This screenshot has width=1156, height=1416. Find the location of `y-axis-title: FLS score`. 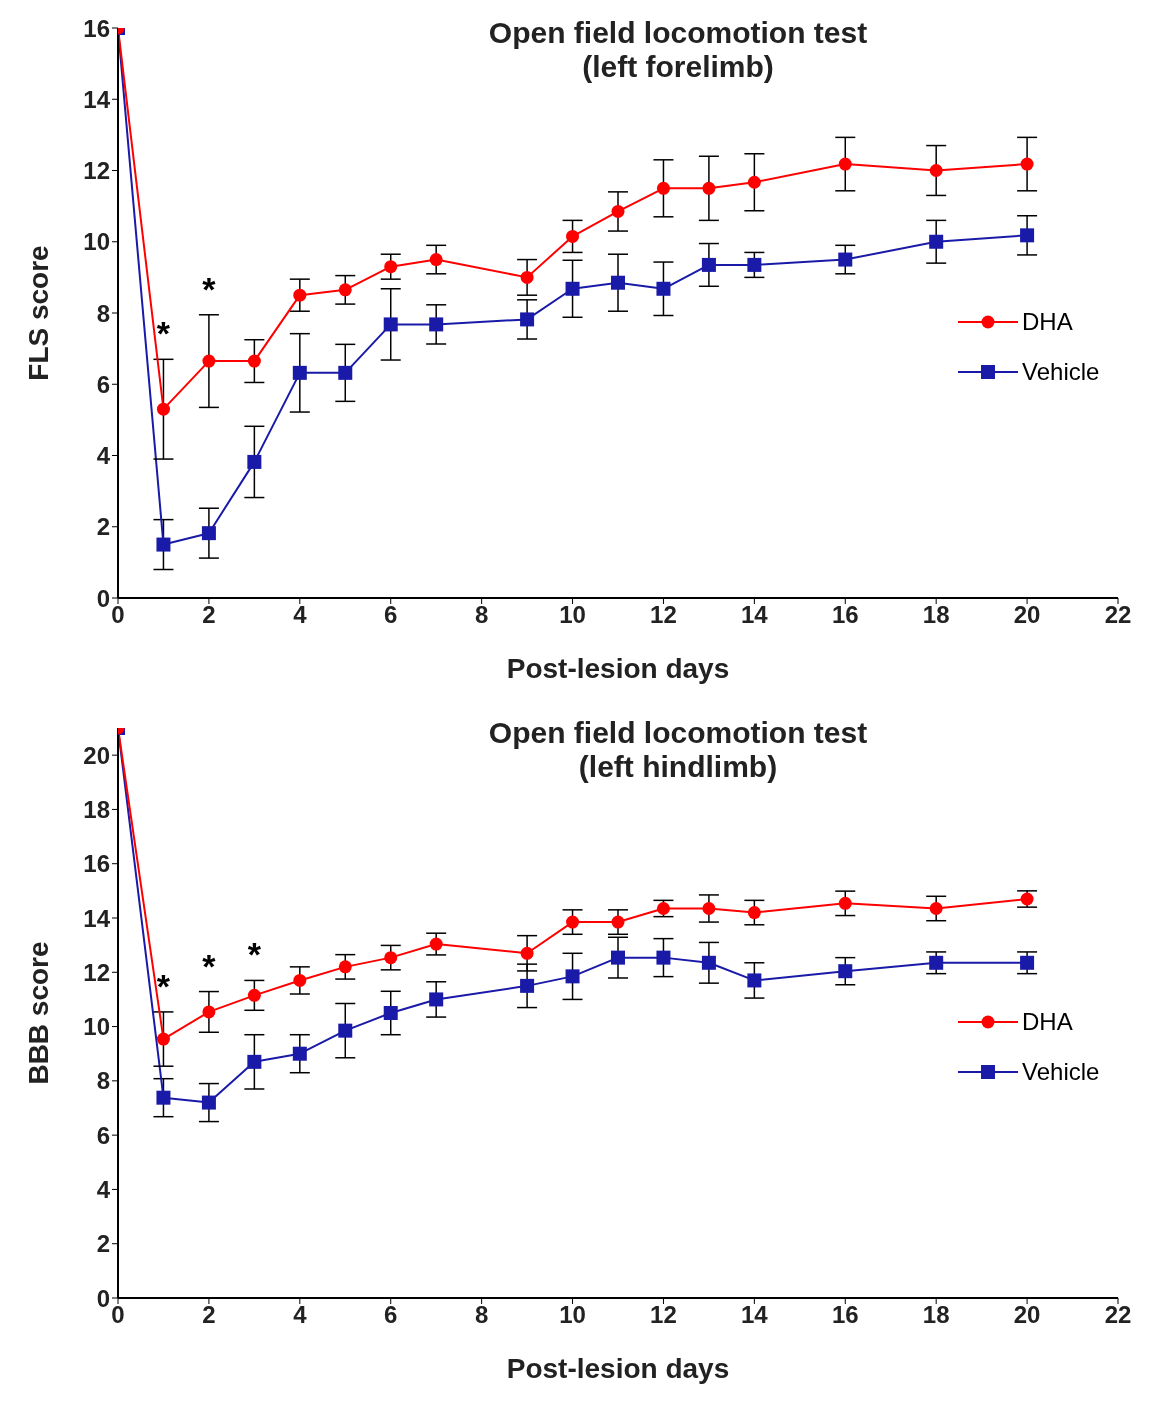

y-axis-title: FLS score is located at coordinates (38, 313).